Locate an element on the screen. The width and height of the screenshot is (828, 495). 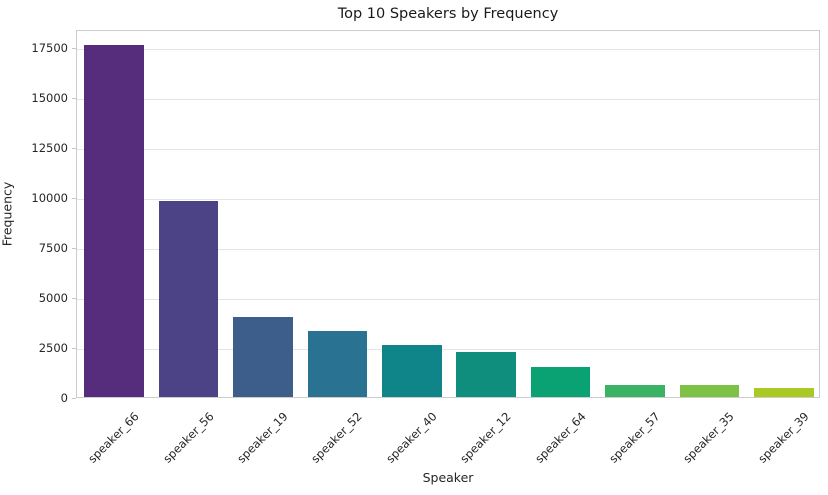
x-tick-label-speaker_57: speaker_57 is located at coordinates (634, 437).